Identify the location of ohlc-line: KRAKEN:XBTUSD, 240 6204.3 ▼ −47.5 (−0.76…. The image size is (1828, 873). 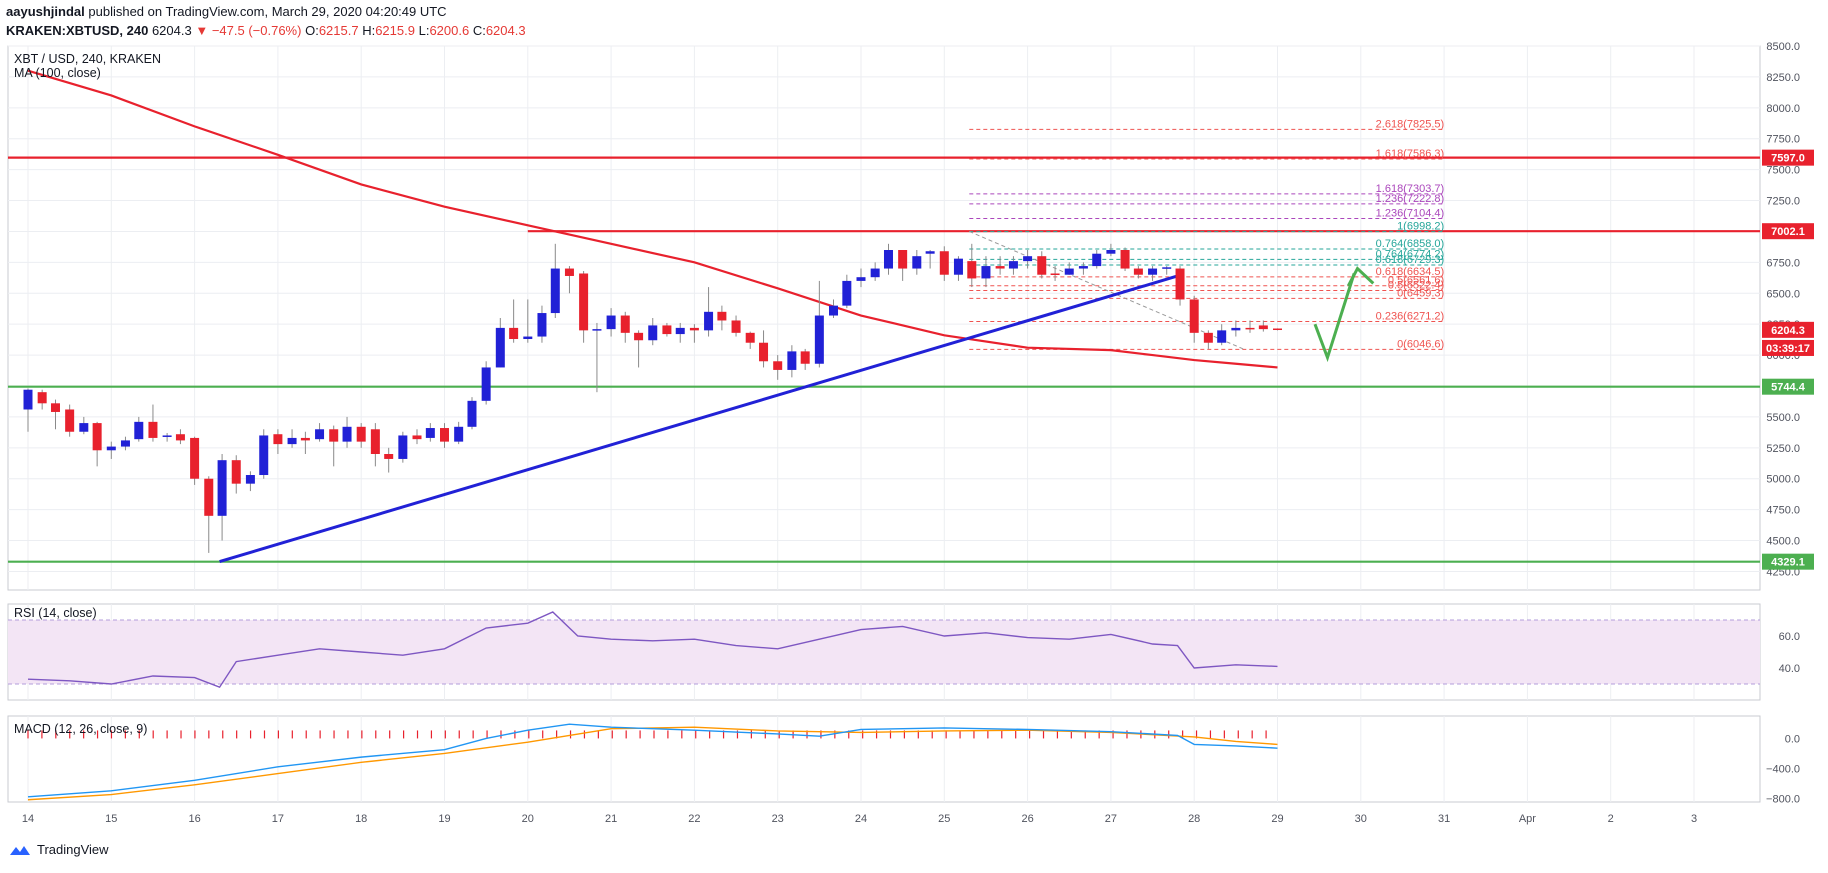
(266, 30).